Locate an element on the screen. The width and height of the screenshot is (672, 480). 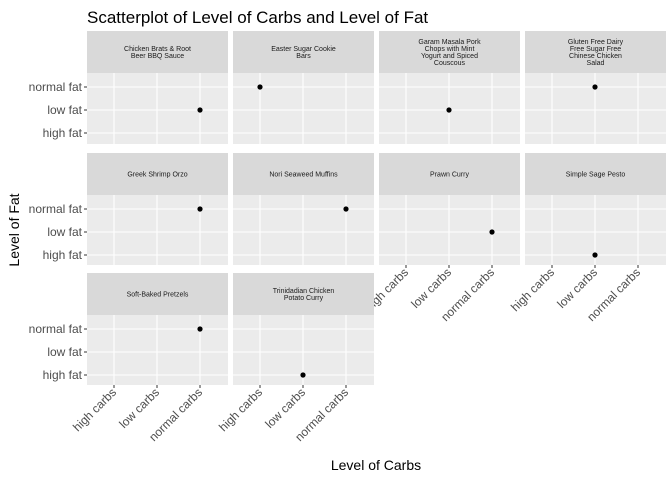
facet-strip-label: Beer BBQ Sauce is located at coordinates (157, 56).